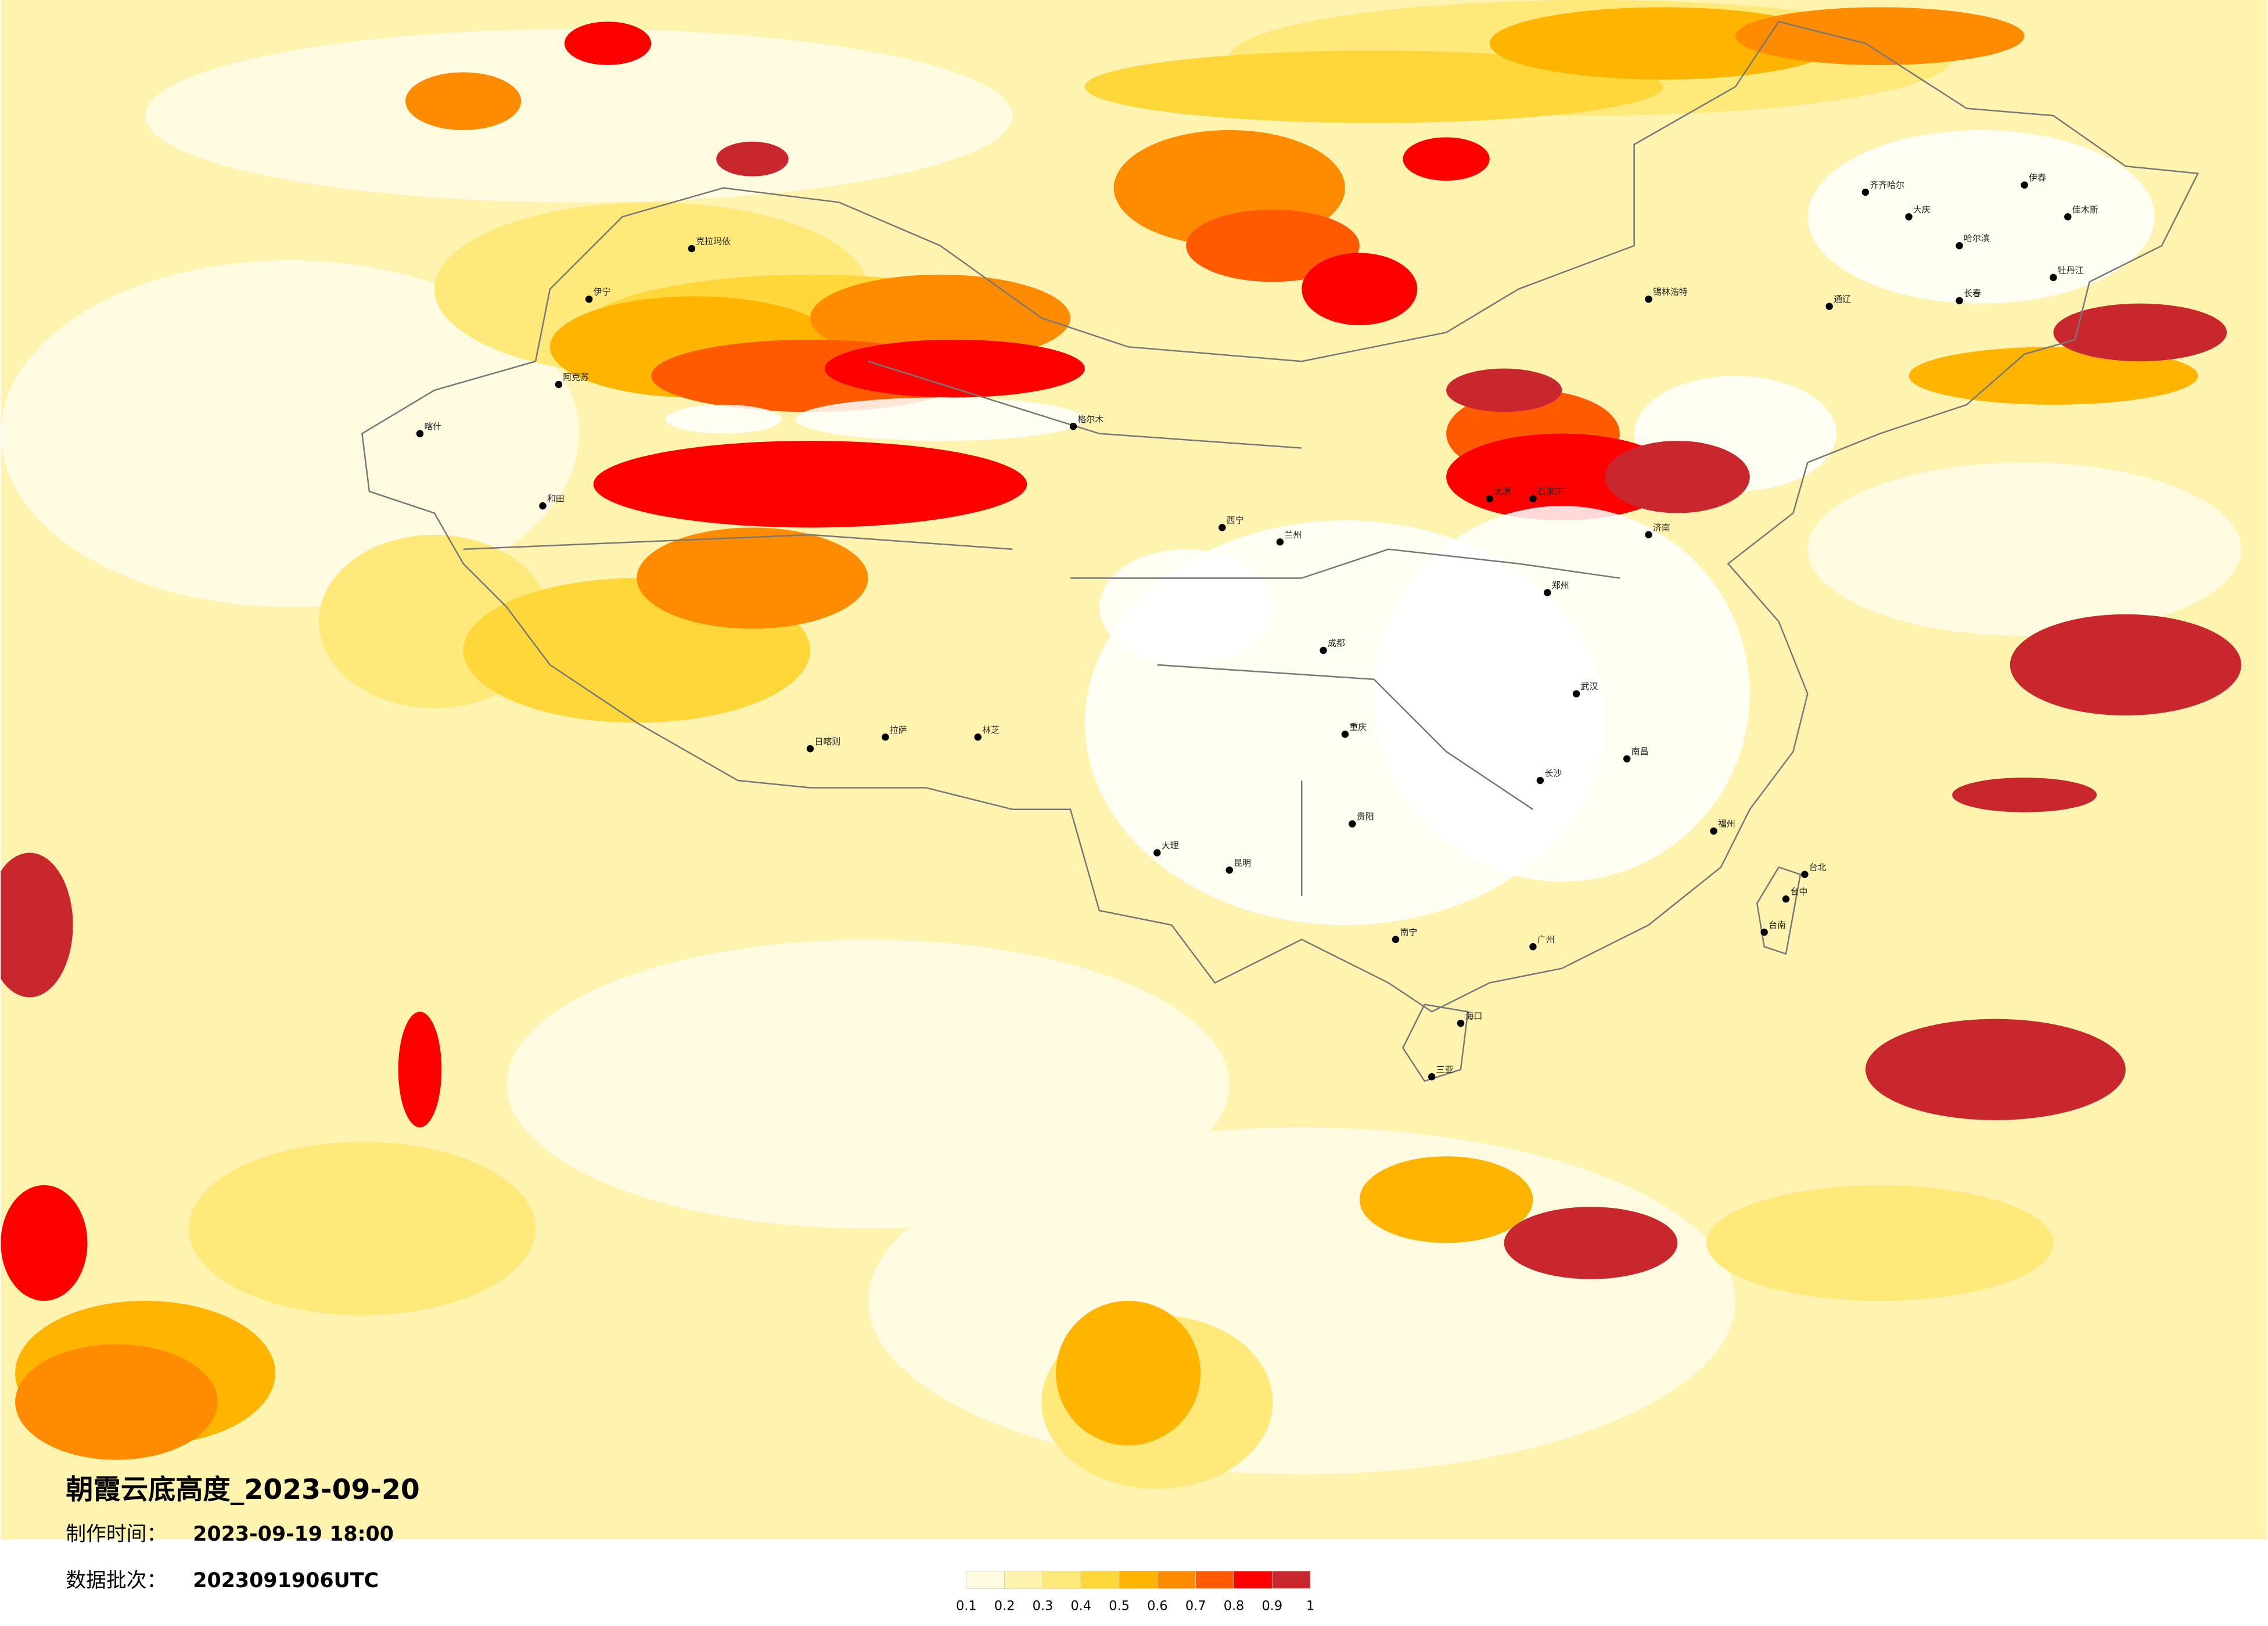 The width and height of the screenshot is (2268, 1626). I want to click on legend-tick-label: 0.4, so click(1080, 1606).